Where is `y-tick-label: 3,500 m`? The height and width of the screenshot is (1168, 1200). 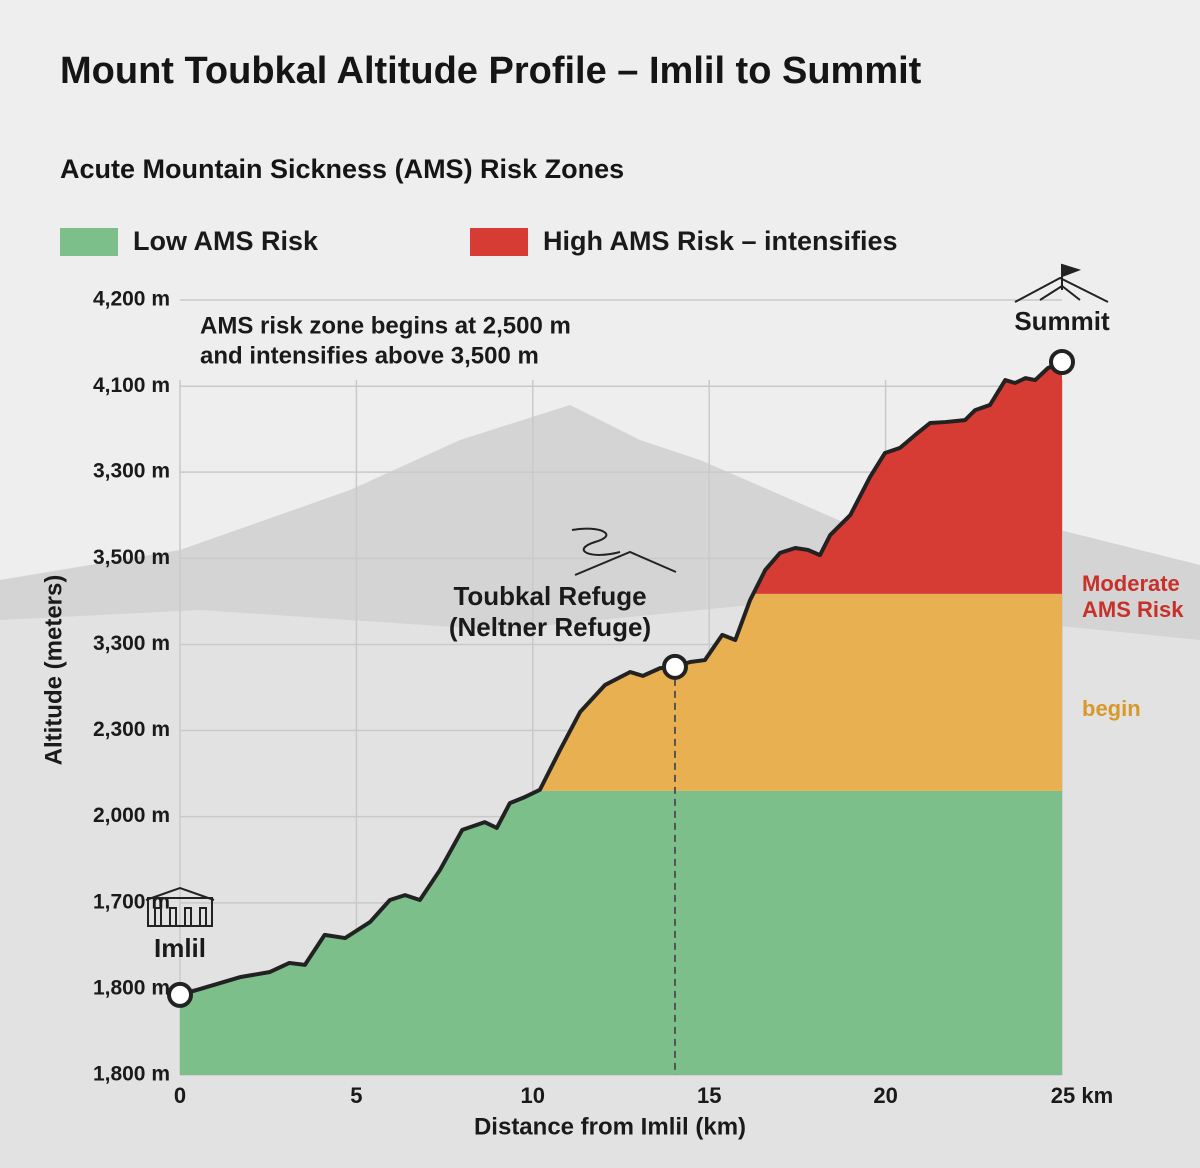
y-tick-label: 3,500 m is located at coordinates (131, 557).